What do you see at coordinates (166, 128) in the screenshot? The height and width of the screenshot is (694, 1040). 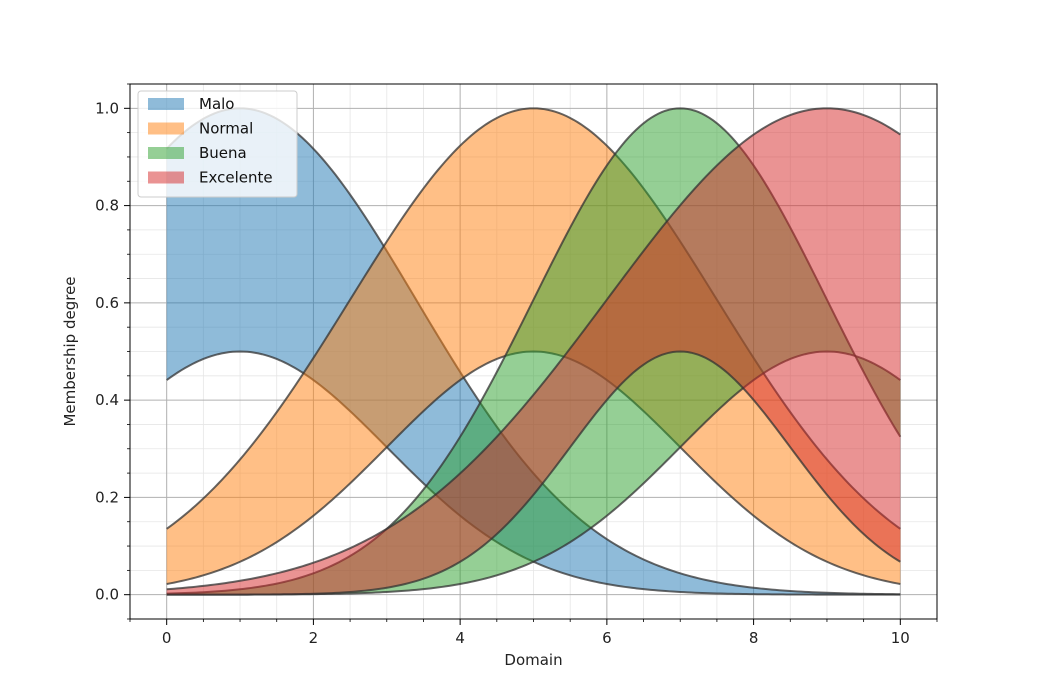 I see `legend-swatch-normal` at bounding box center [166, 128].